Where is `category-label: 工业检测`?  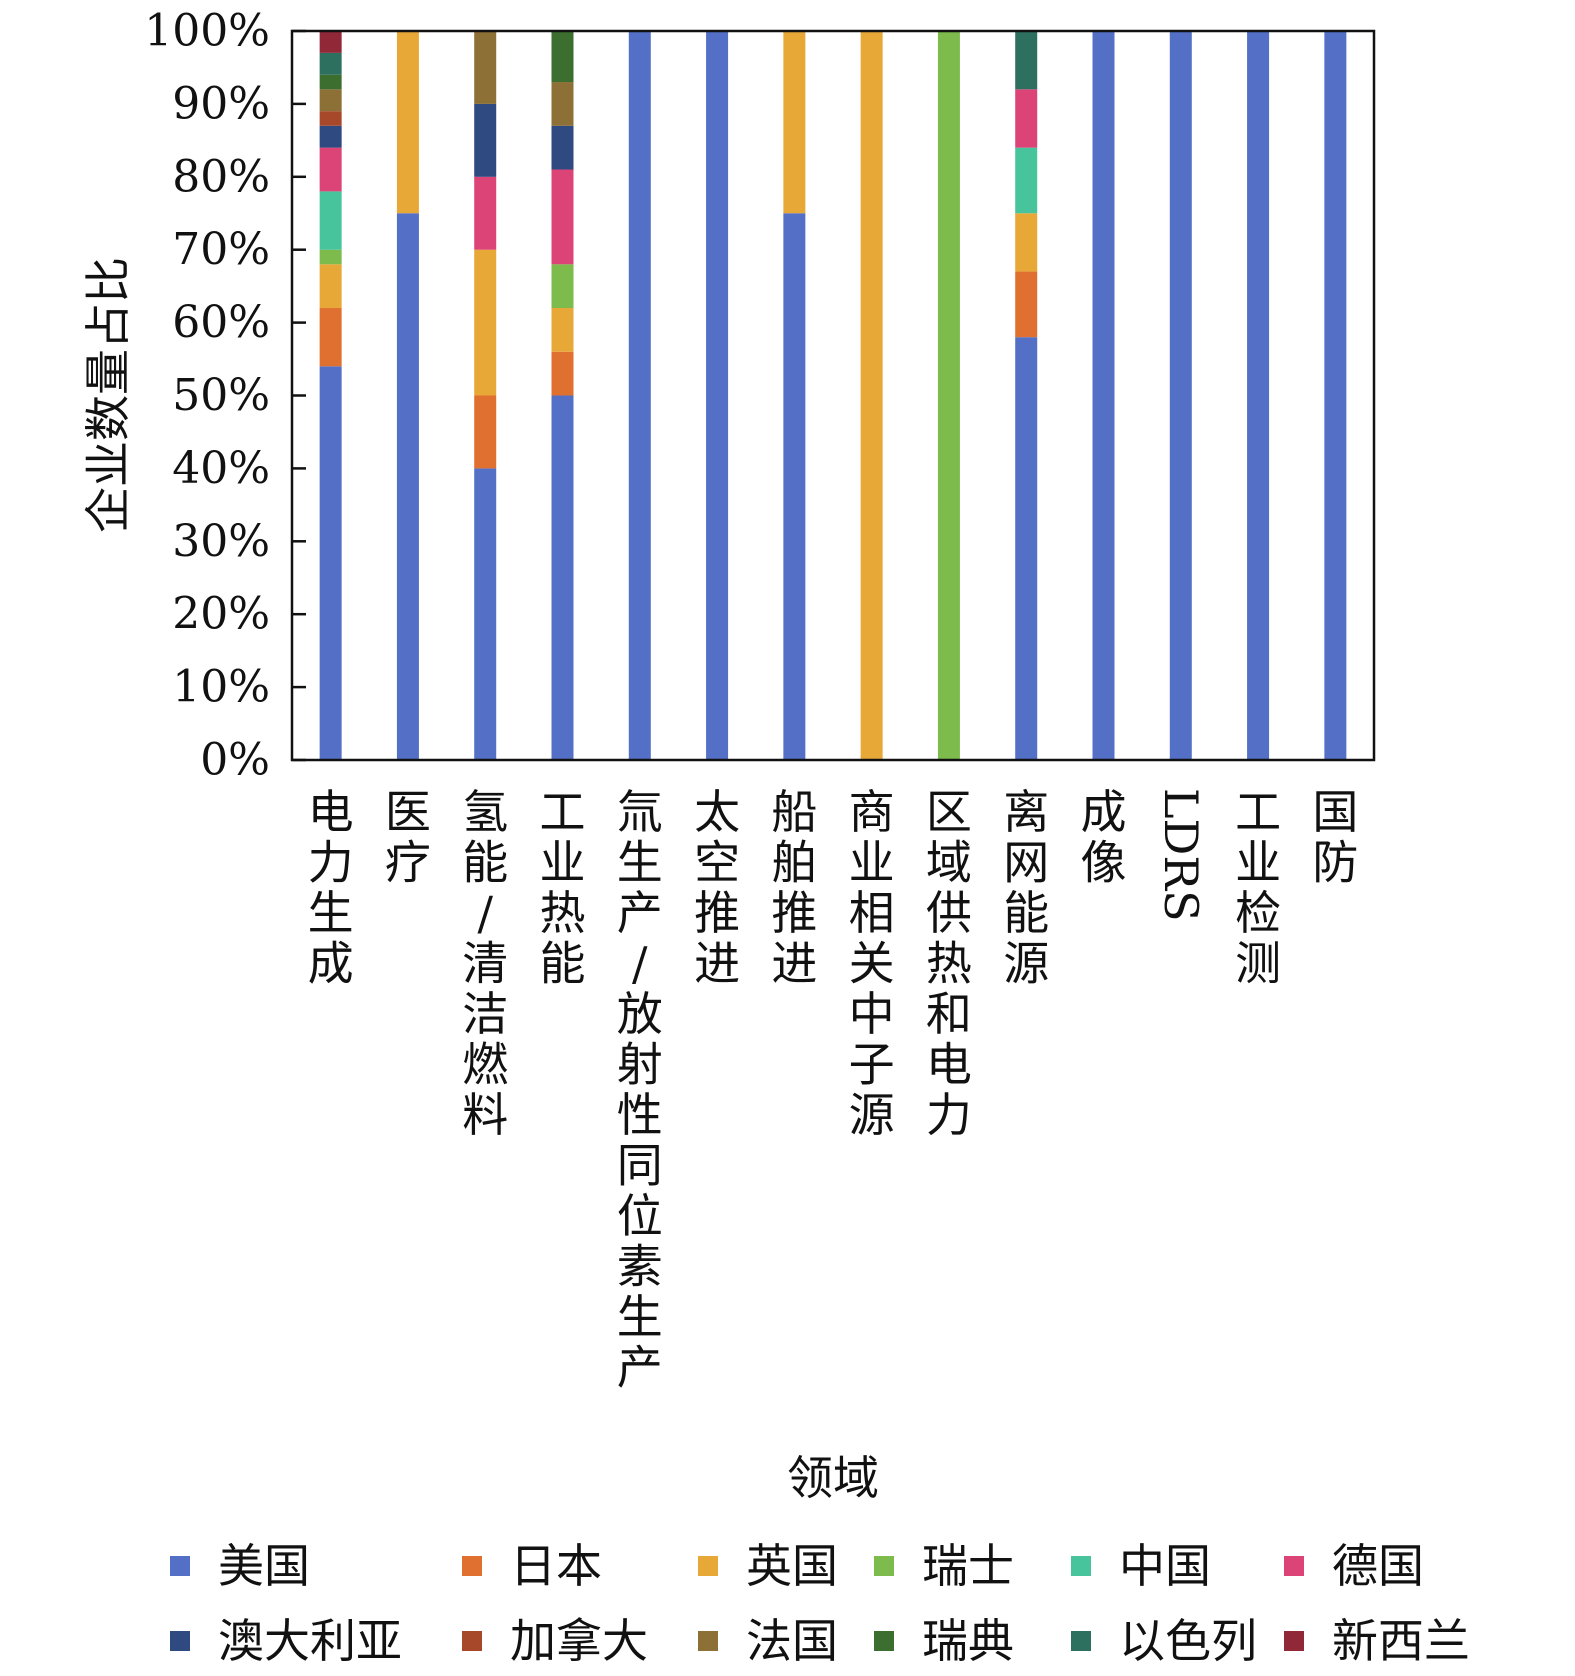
category-label: 工业检测 is located at coordinates (1258, 888).